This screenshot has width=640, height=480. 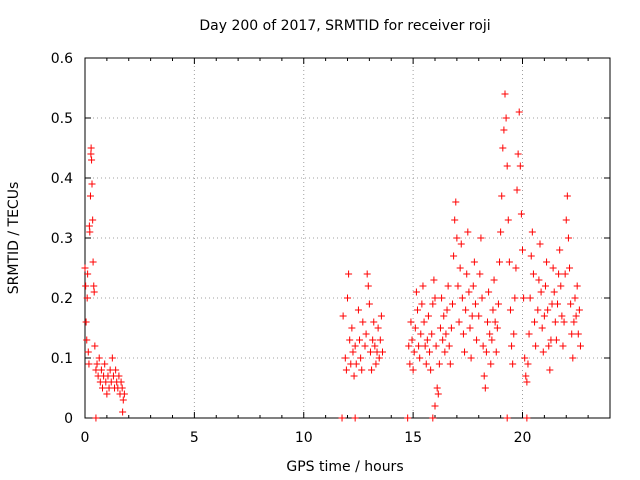 What do you see at coordinates (85, 438) in the screenshot?
I see `x-tick-label: 0` at bounding box center [85, 438].